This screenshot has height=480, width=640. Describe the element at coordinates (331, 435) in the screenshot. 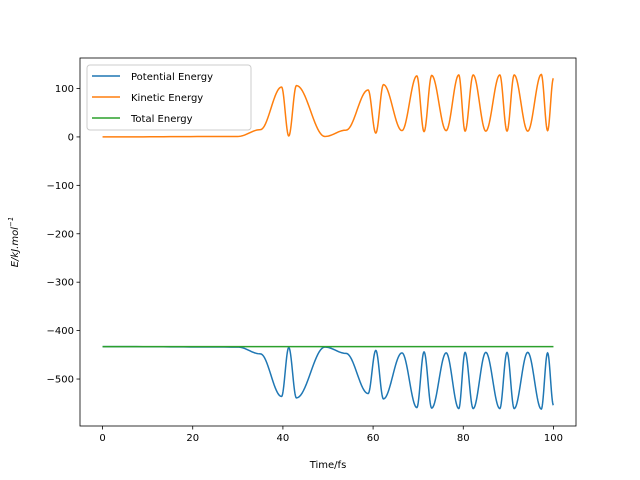

I see `x-axis: 0 20 40 60 80 100` at that location.